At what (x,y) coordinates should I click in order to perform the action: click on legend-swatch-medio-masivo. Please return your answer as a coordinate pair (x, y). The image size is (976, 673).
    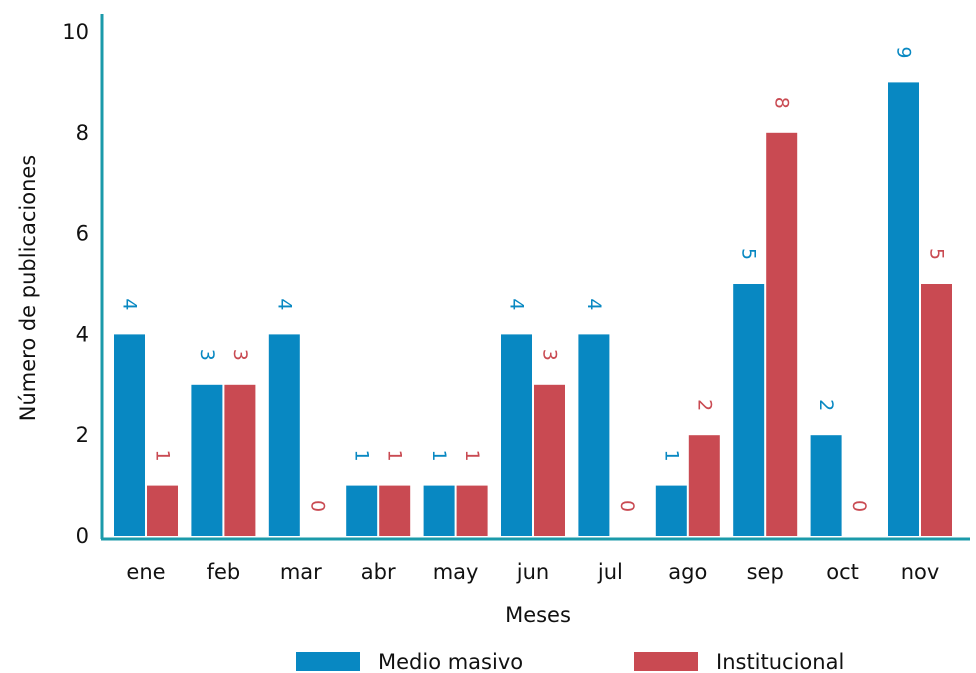
    Looking at the image, I should click on (328, 661).